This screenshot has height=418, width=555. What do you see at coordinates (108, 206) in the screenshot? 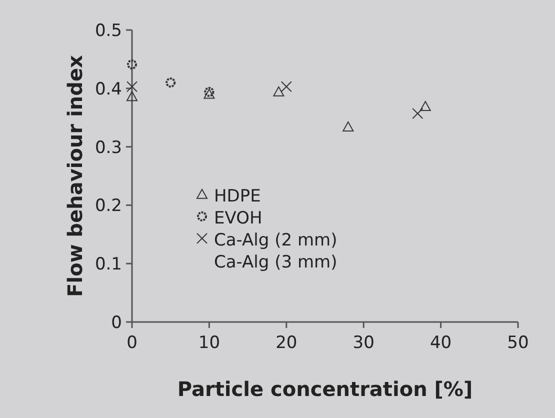
I see `y-tick-label: 0.2` at bounding box center [108, 206].